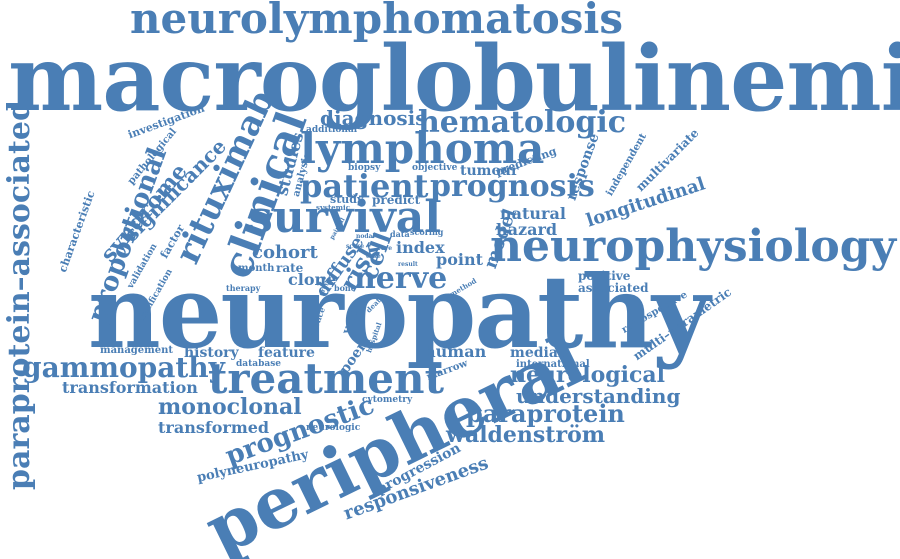 This screenshot has width=900, height=559. What do you see at coordinates (345, 288) in the screenshot?
I see `word-bone: bone` at bounding box center [345, 288].